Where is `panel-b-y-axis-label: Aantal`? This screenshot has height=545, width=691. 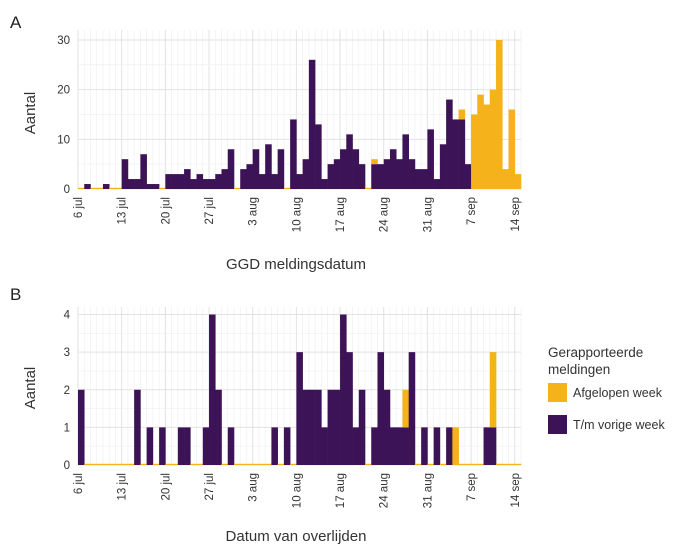 panel-b-y-axis-label: Aantal is located at coordinates (30, 388).